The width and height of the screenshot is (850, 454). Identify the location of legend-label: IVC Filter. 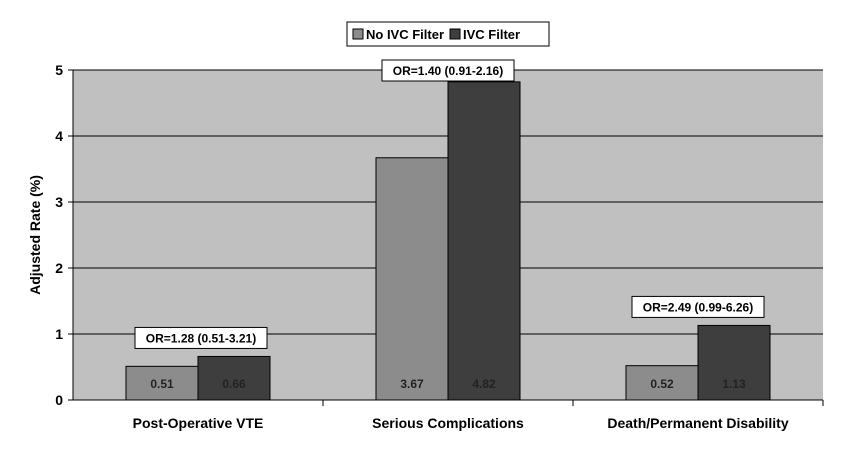
(491, 34).